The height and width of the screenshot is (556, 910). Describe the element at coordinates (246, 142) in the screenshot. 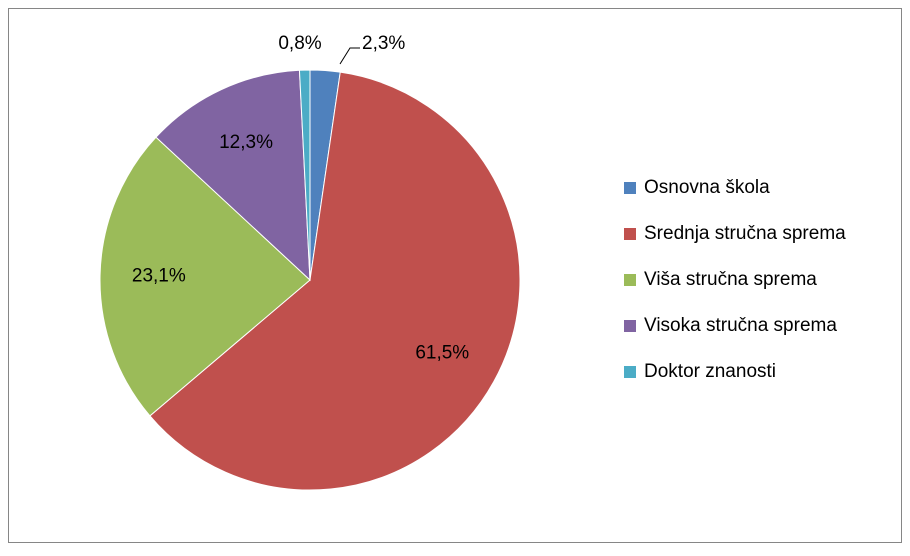

I see `data-label: 12,3%` at that location.